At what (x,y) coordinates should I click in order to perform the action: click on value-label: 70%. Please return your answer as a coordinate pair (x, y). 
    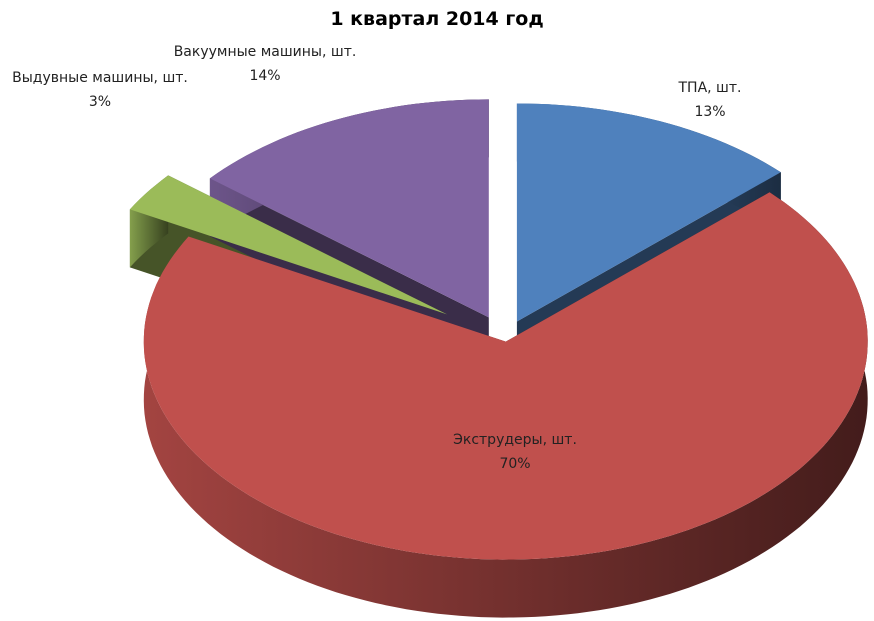
    Looking at the image, I should click on (515, 464).